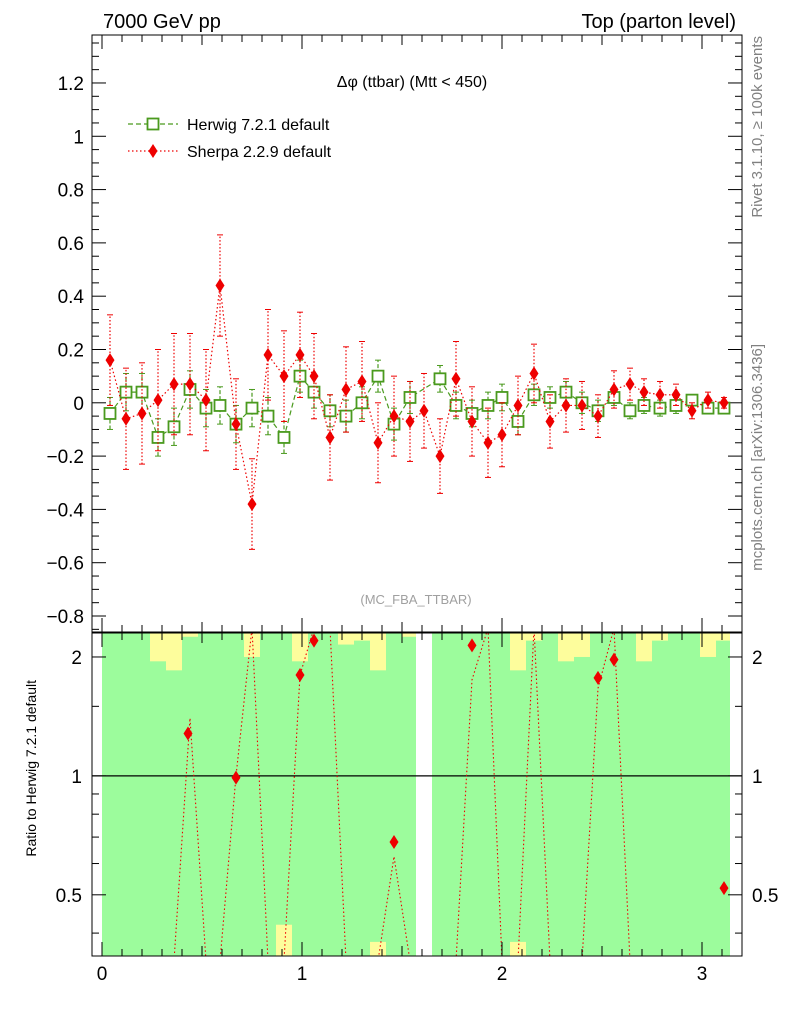 The height and width of the screenshot is (1024, 786). What do you see at coordinates (69, 896) in the screenshot?
I see `ratio-ytick-label: 0.5` at bounding box center [69, 896].